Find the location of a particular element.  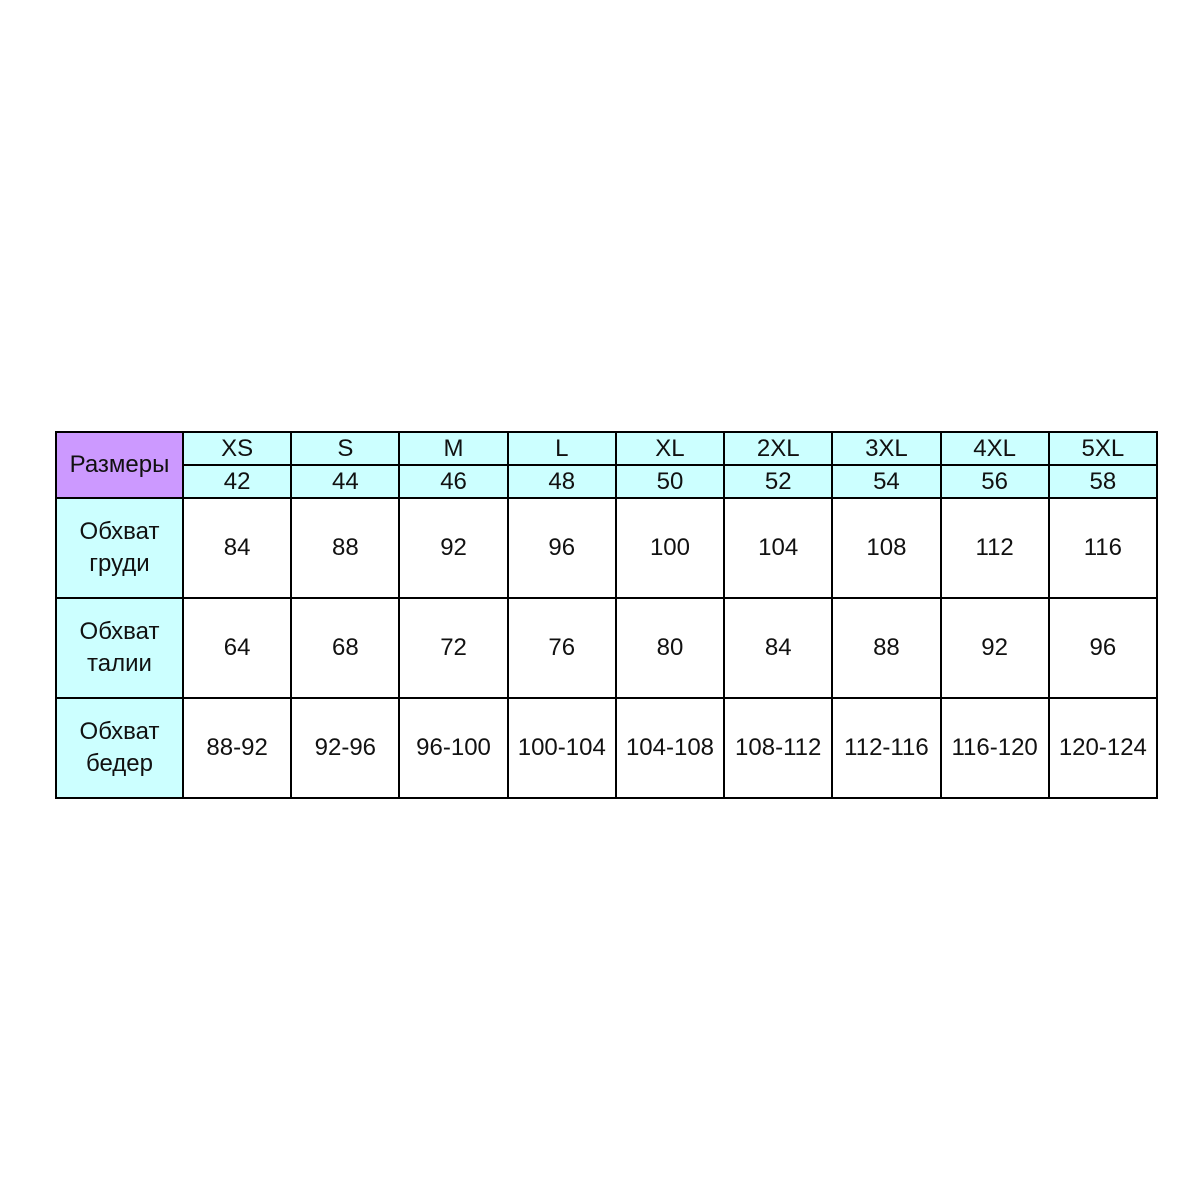

table-cell: 76 is located at coordinates (561, 648).